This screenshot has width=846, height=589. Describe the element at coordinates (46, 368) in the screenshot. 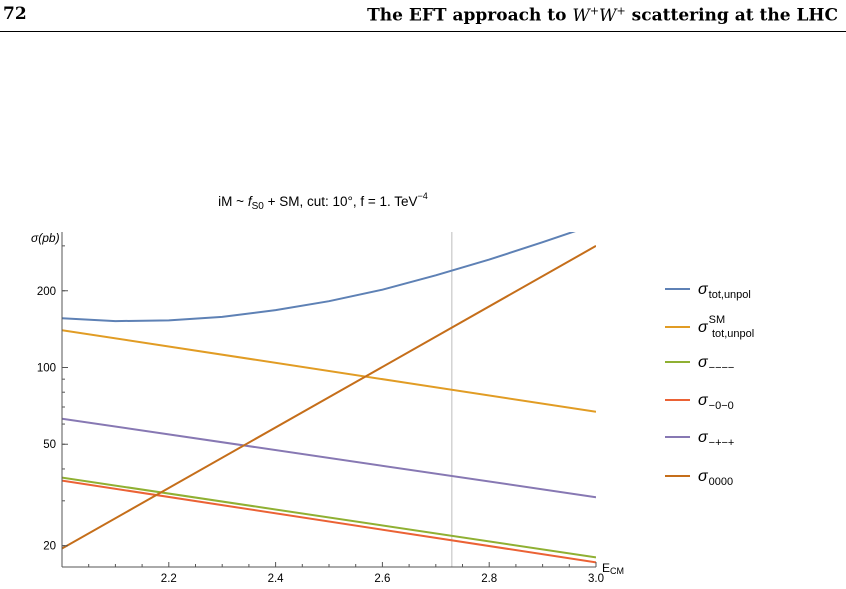

I see `y-tick-label: 100` at that location.